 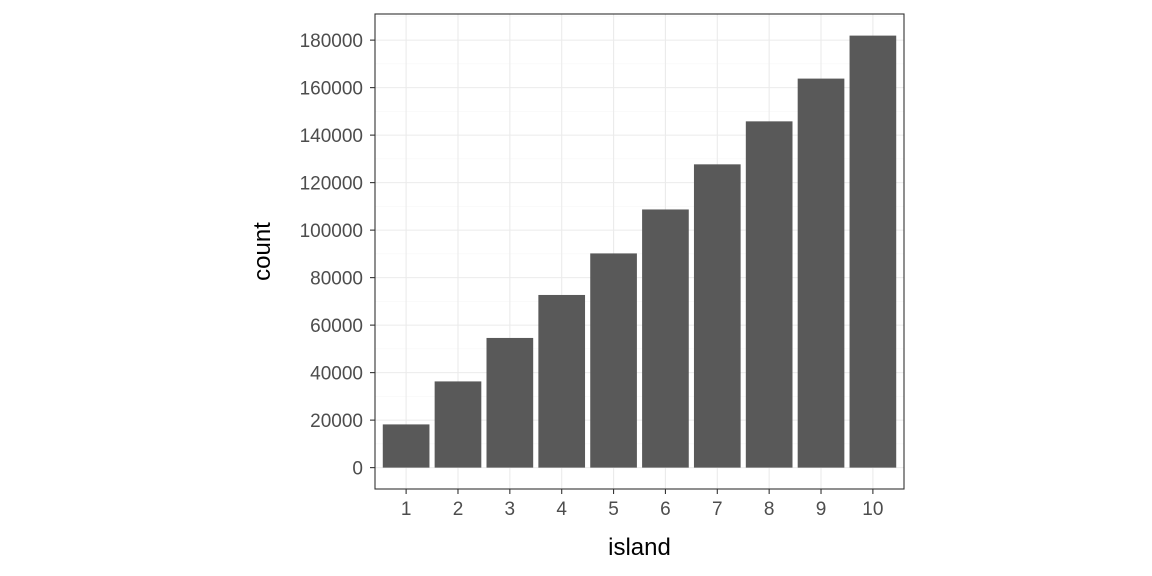 What do you see at coordinates (331, 136) in the screenshot?
I see `y-tick-label: 140000` at bounding box center [331, 136].